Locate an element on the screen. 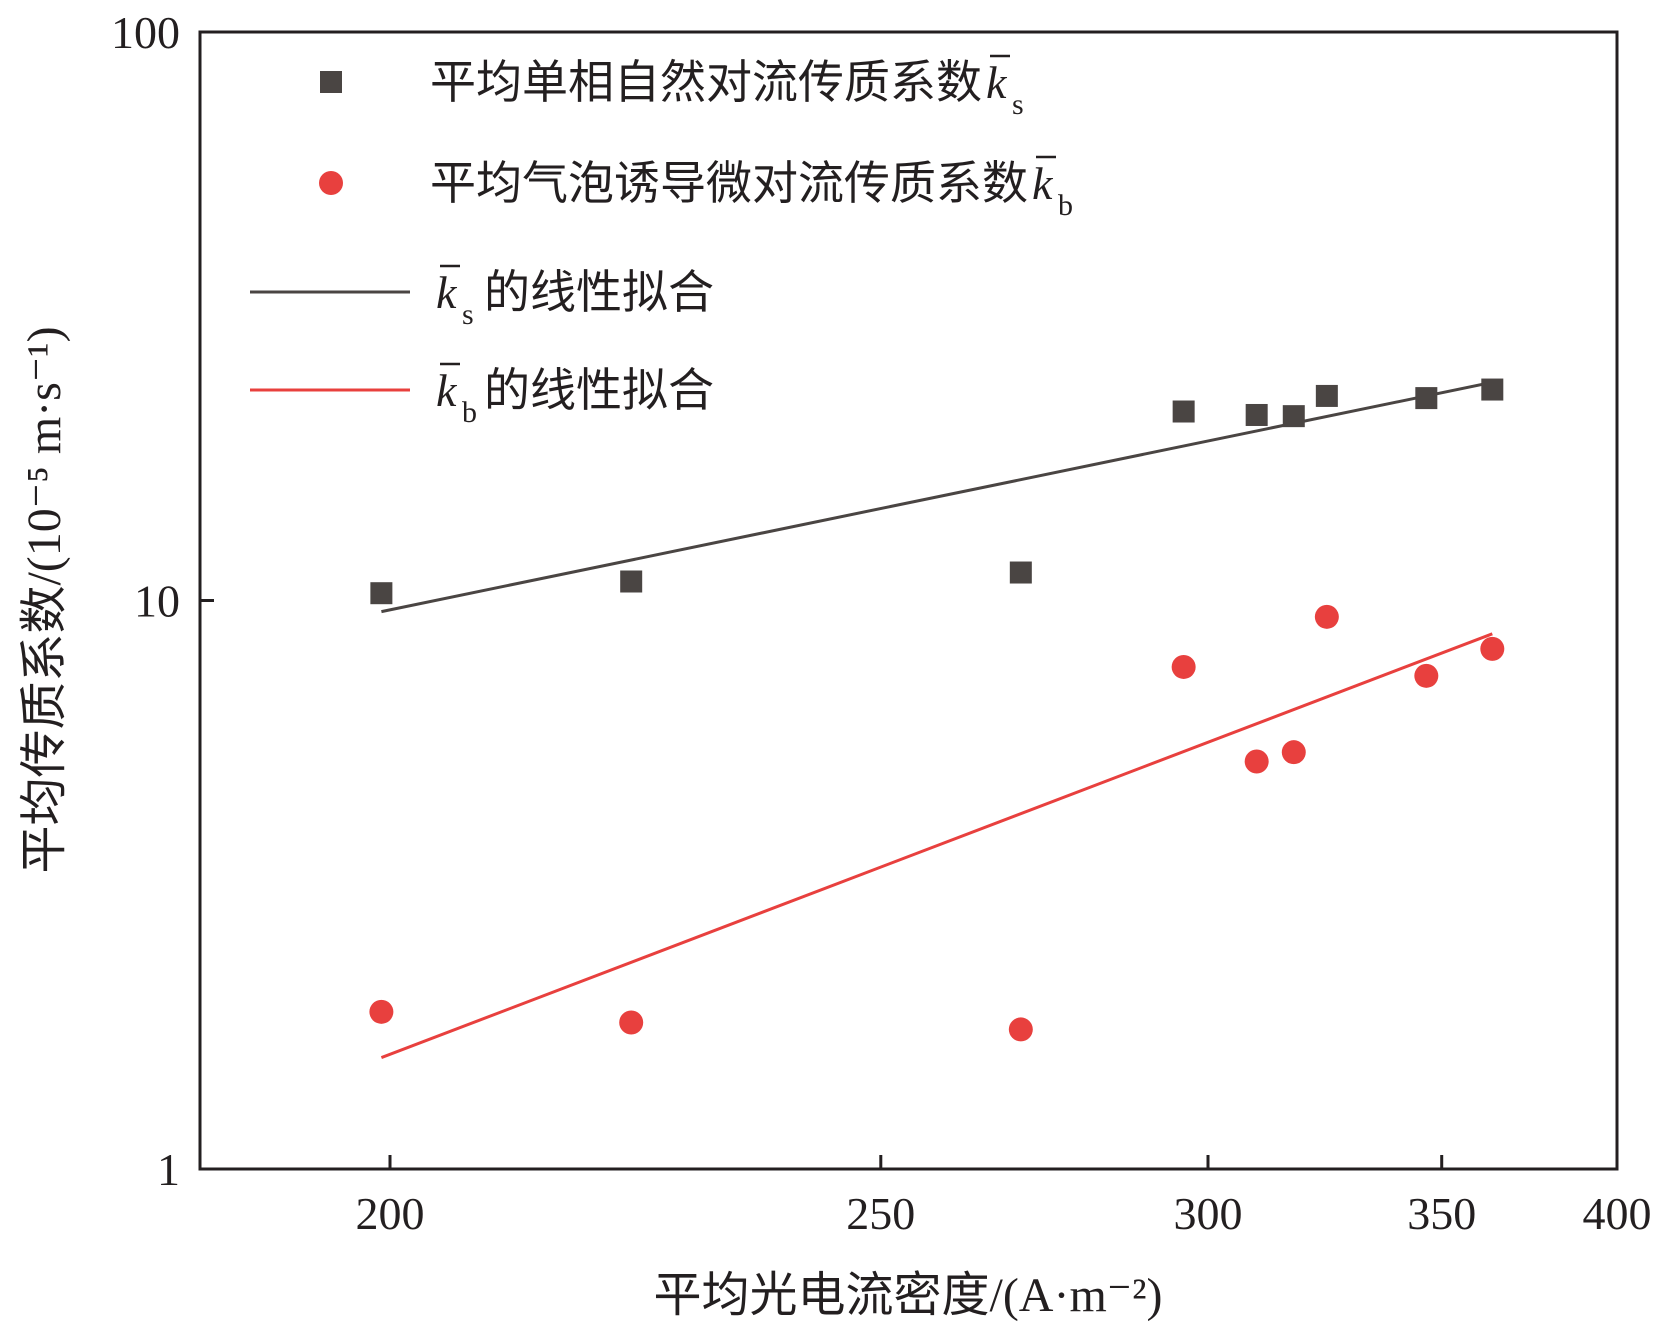 The image size is (1672, 1331). legend-label: 平均单相自然对流传质系数 is located at coordinates (706, 82).